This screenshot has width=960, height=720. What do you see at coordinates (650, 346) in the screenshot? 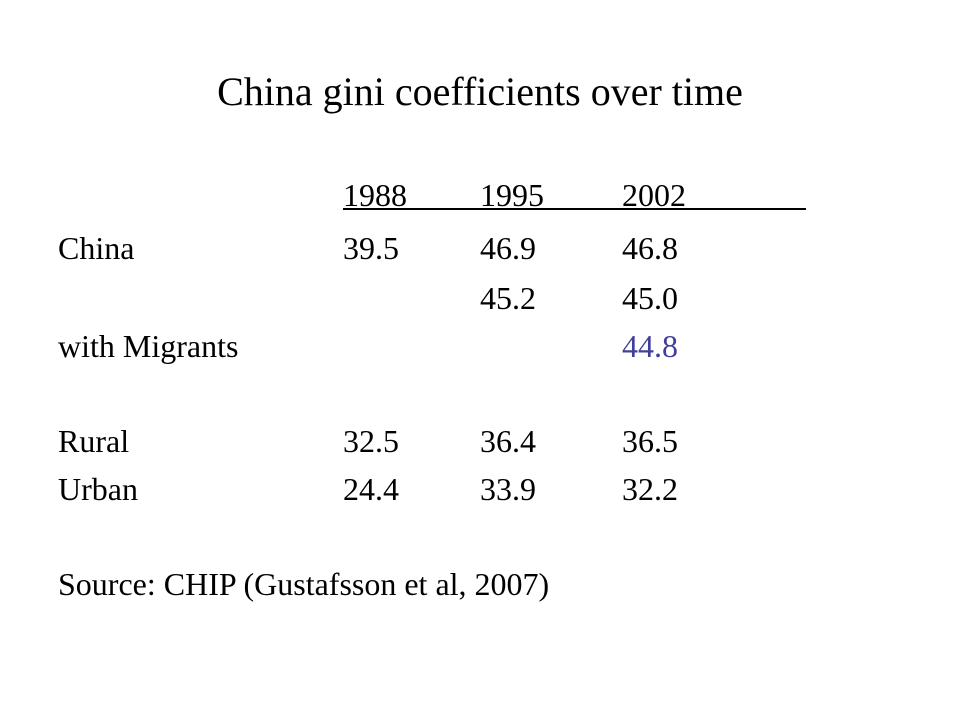
I see `value-migrants-2002: 44.8` at bounding box center [650, 346].